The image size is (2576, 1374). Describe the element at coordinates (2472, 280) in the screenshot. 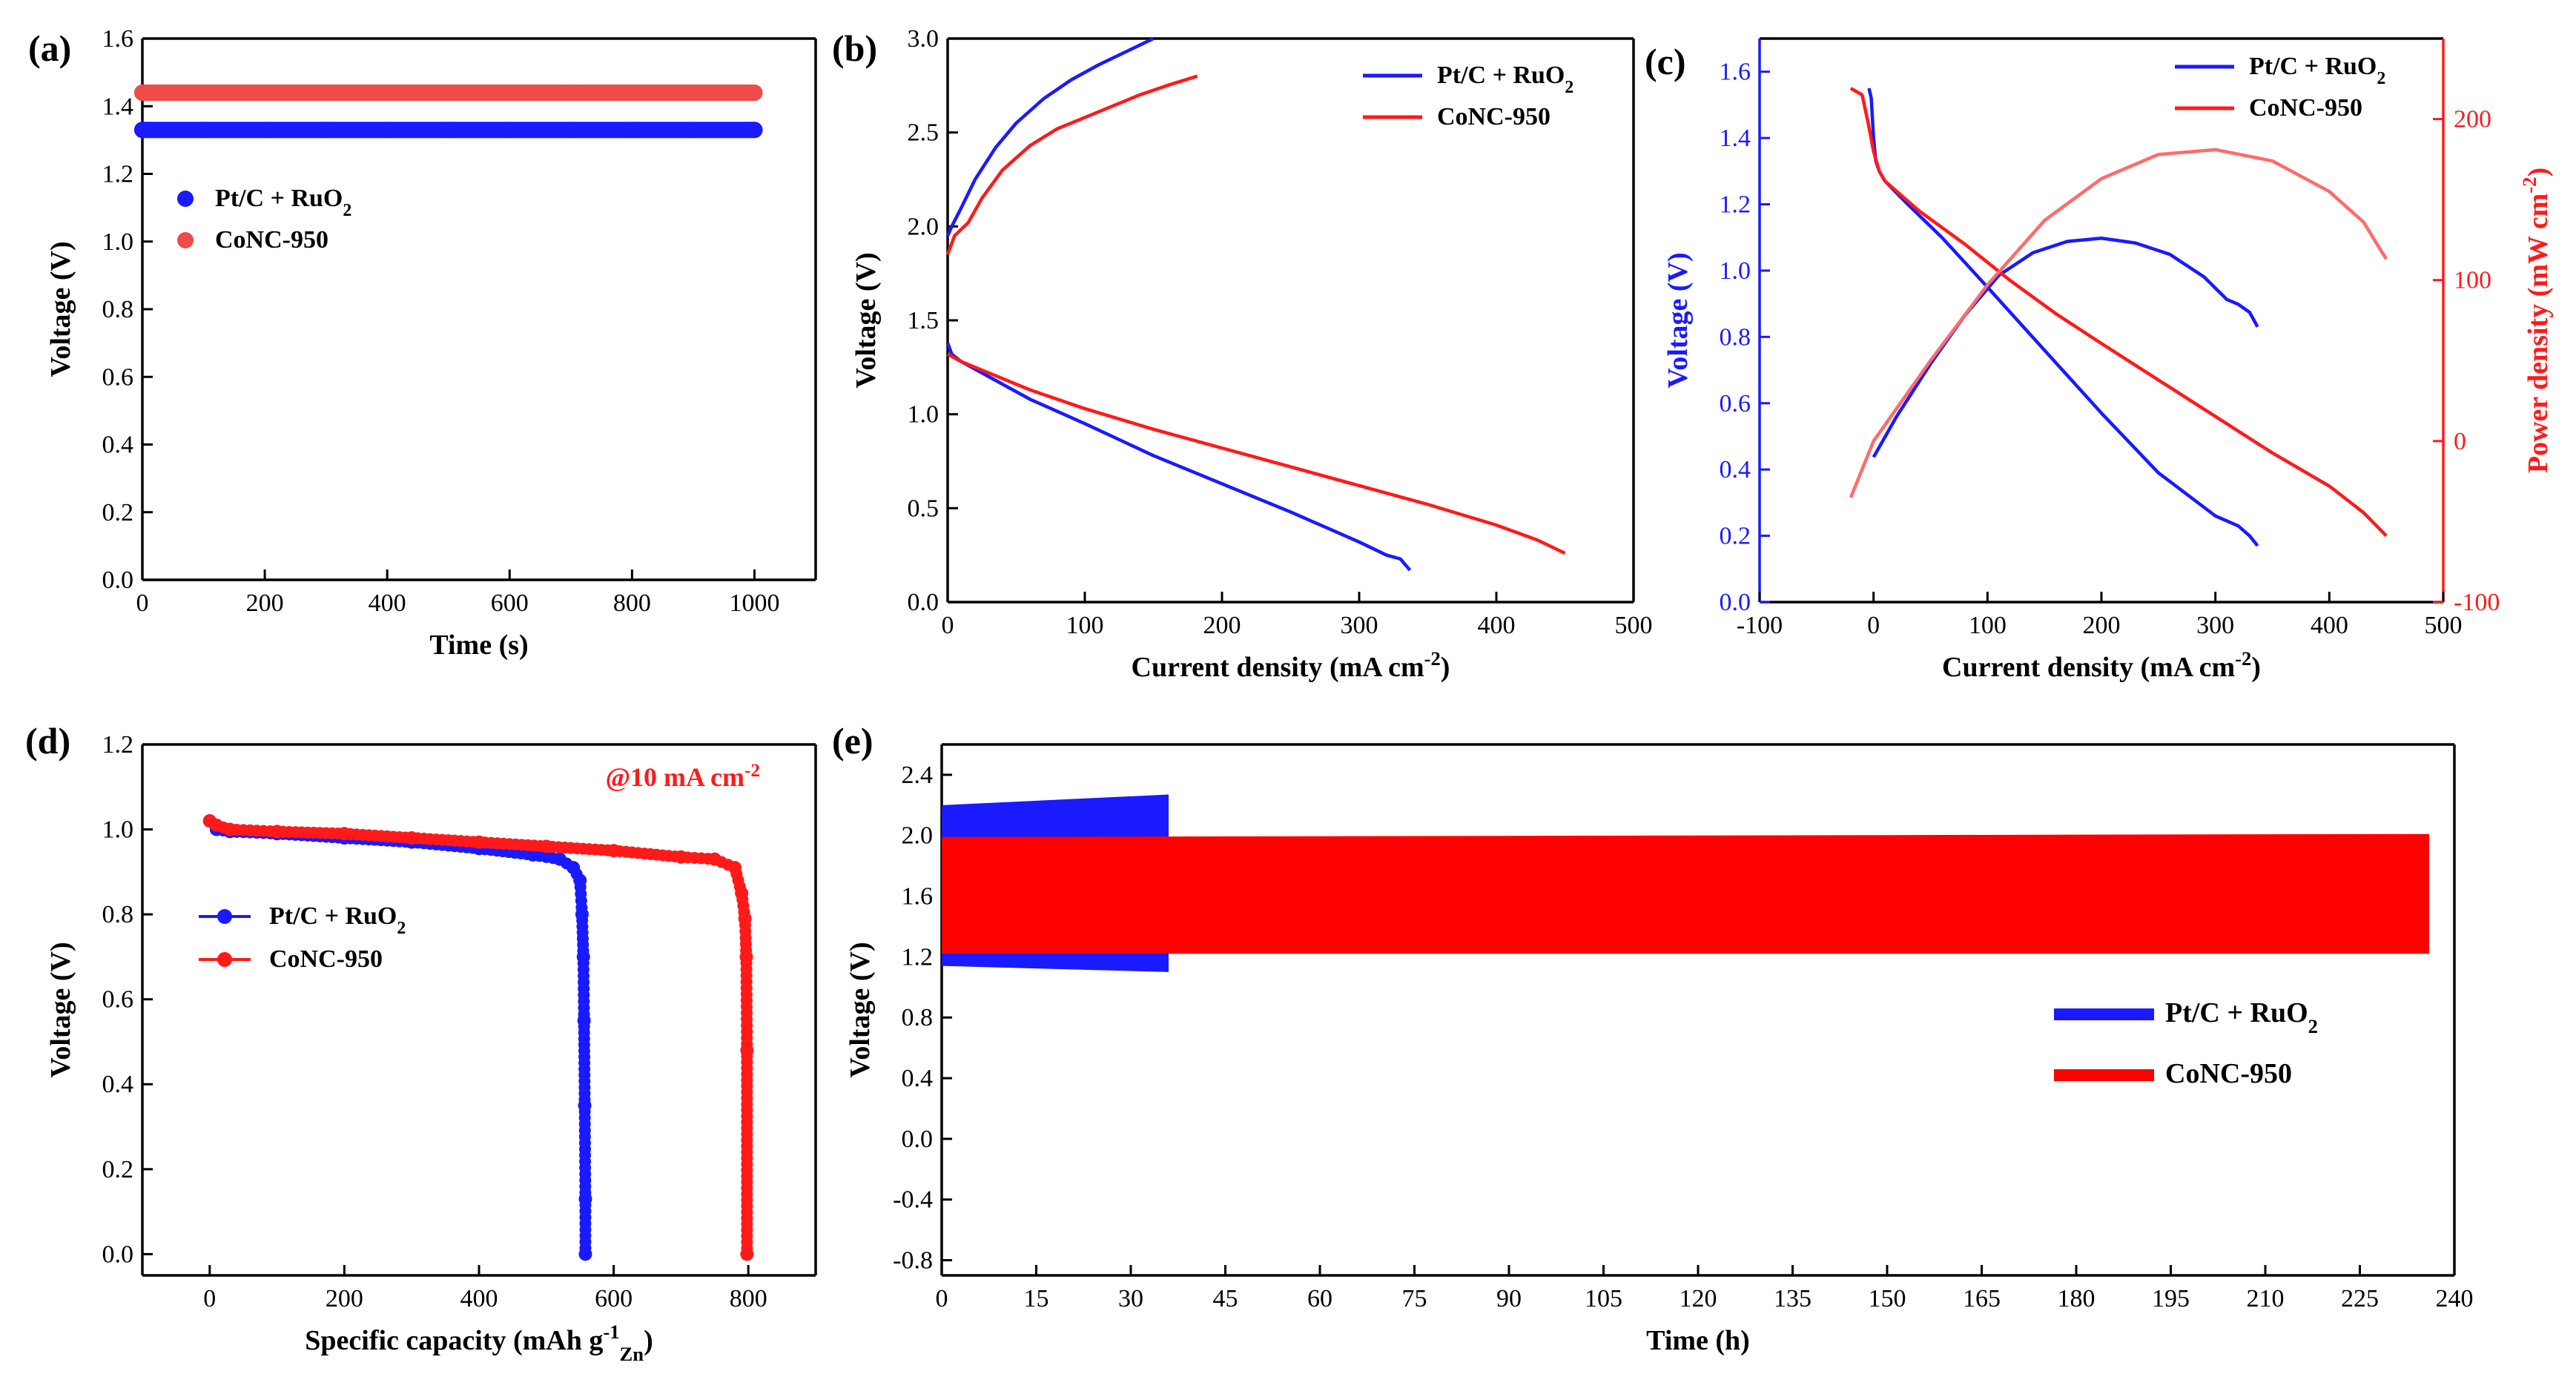

I see `y2-tick-label: 100` at that location.